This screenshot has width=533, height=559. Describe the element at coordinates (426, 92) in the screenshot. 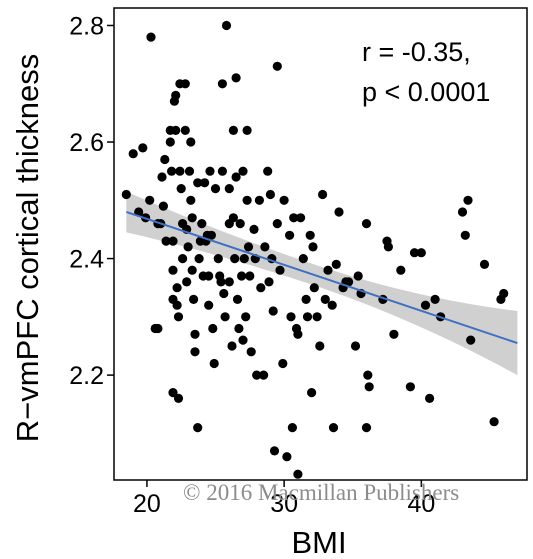

I see `p-value-annotation: p < 0.0001` at that location.